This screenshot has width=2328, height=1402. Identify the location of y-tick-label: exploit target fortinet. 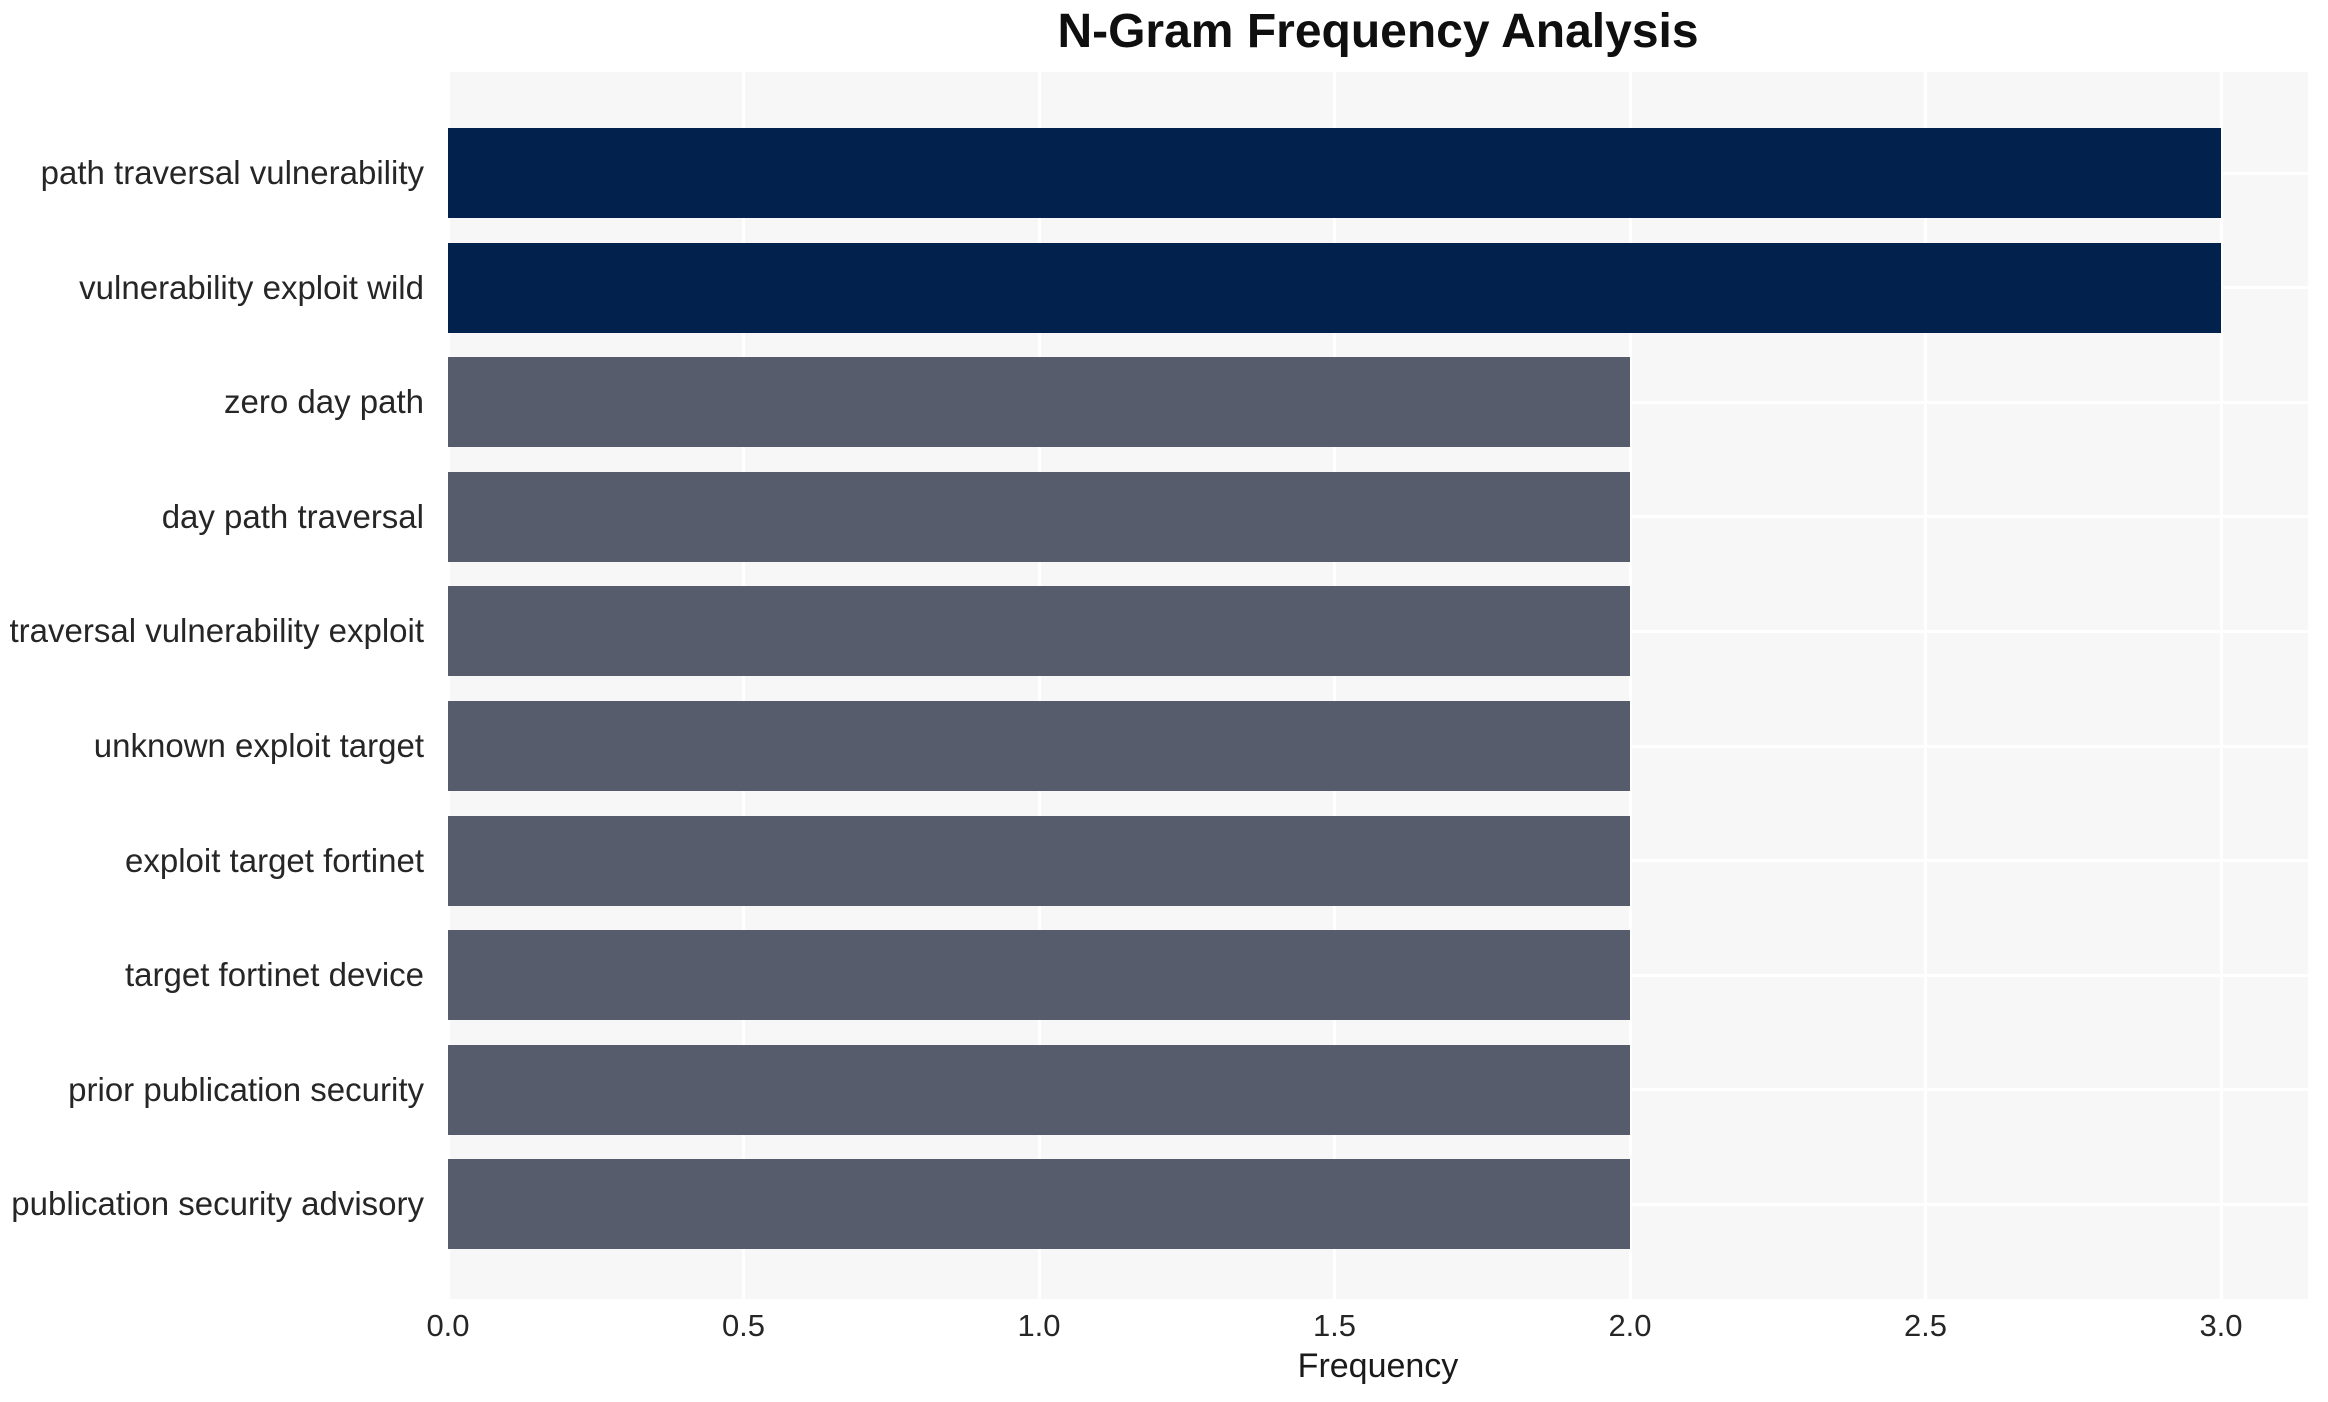
(274, 860).